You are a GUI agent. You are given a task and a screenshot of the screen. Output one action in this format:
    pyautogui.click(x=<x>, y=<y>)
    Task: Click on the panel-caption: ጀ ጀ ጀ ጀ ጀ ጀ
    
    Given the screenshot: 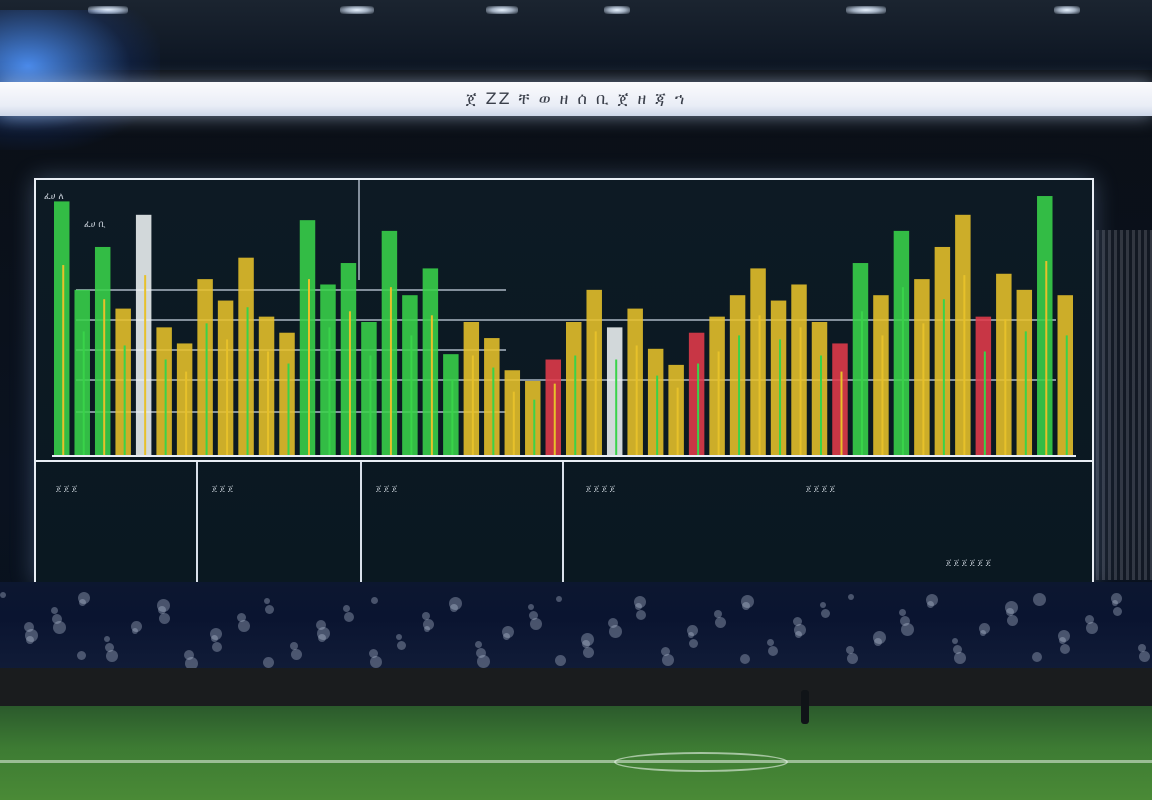 What is the action you would take?
    pyautogui.click(x=968, y=562)
    